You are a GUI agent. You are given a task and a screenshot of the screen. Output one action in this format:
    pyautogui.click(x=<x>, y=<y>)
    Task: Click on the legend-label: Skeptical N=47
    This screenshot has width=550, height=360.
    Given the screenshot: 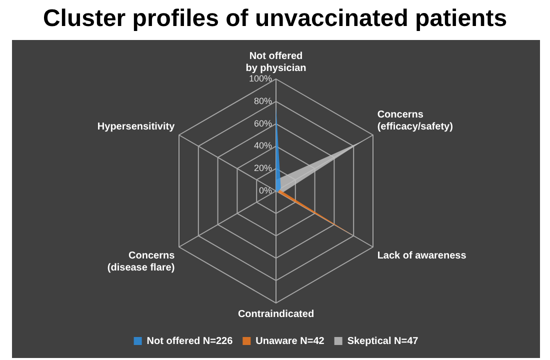 What is the action you would take?
    pyautogui.click(x=383, y=341)
    